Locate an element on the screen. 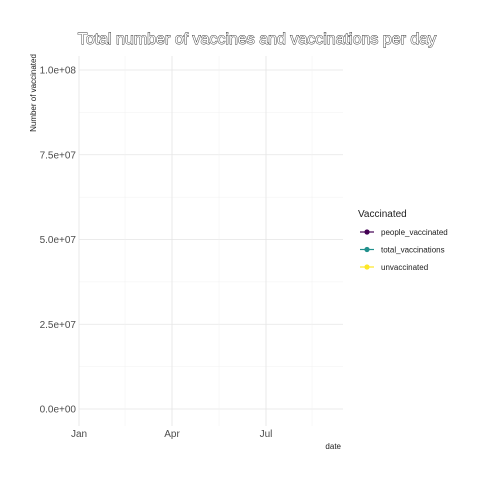  y-tick-label: 7.5e+07 is located at coordinates (58, 155).